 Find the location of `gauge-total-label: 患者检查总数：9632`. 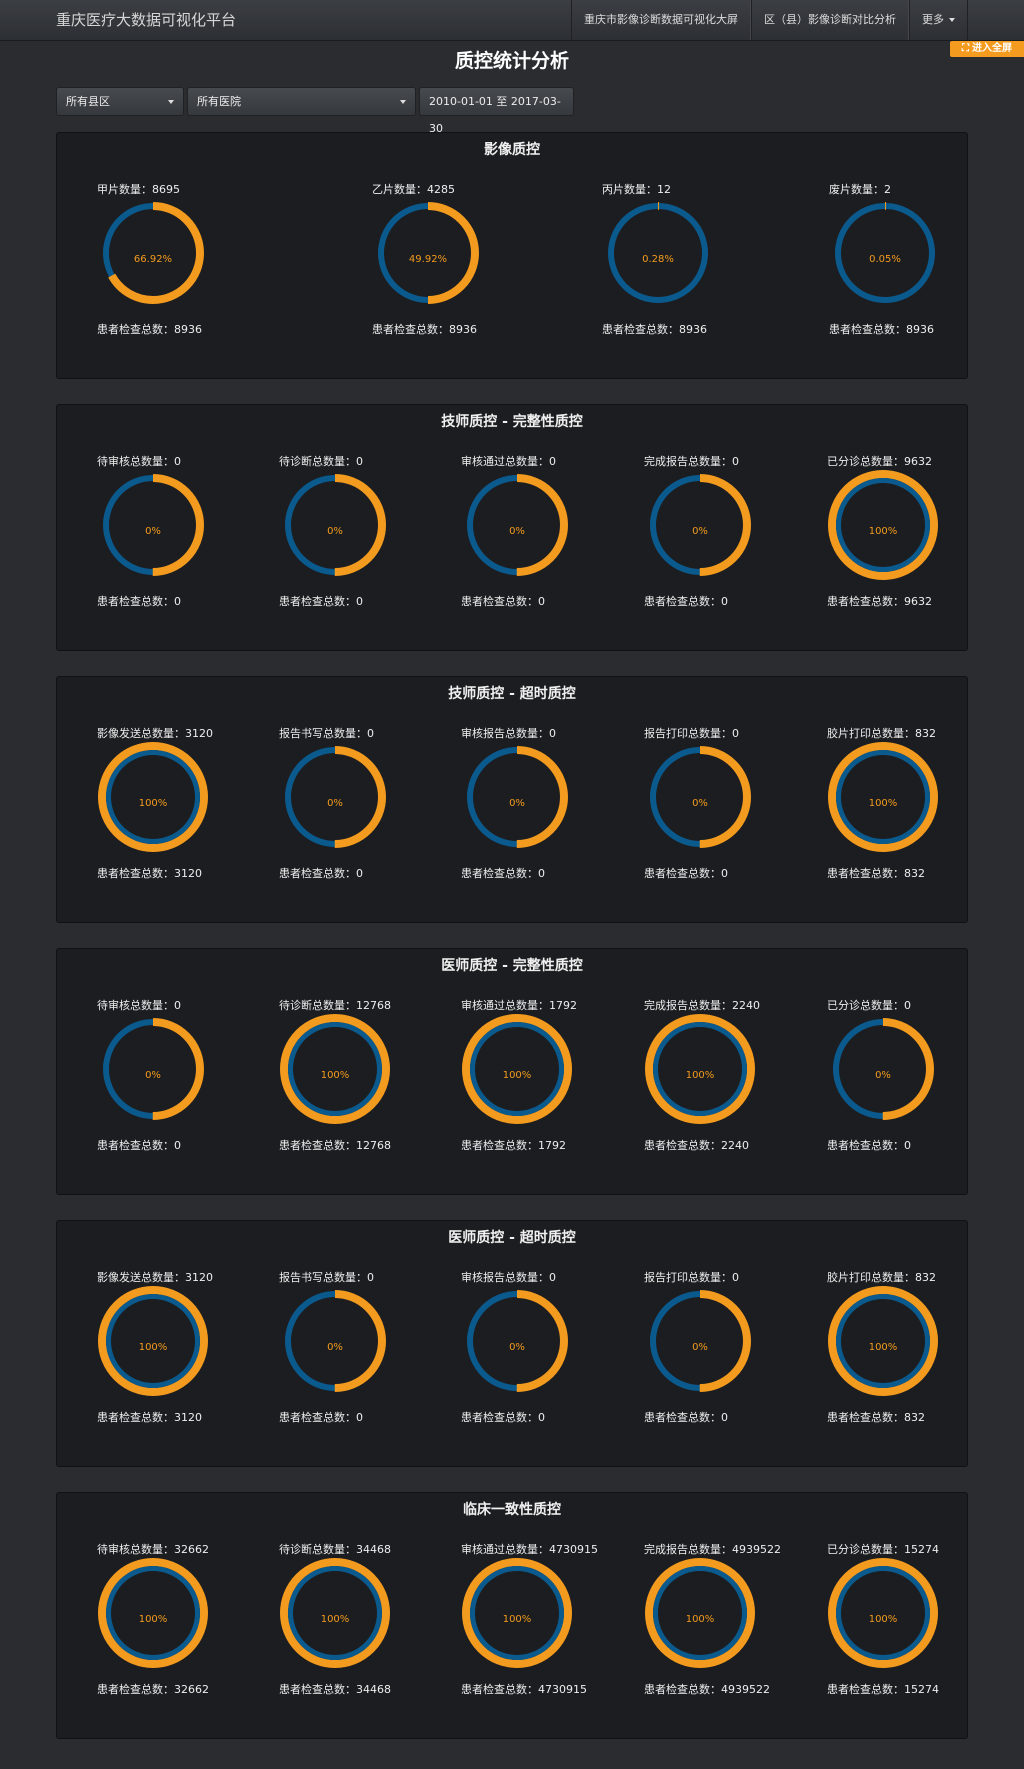

gauge-total-label: 患者检查总数：9632 is located at coordinates (879, 601).